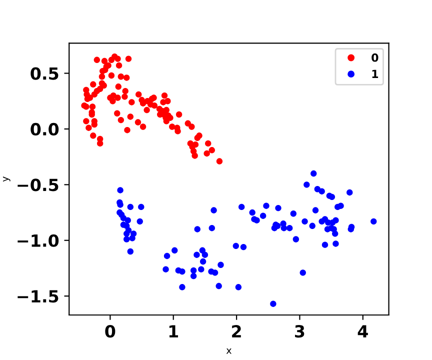 The image size is (432, 360). What do you see at coordinates (6, 179) in the screenshot?
I see `y-axis-title: y` at bounding box center [6, 179].